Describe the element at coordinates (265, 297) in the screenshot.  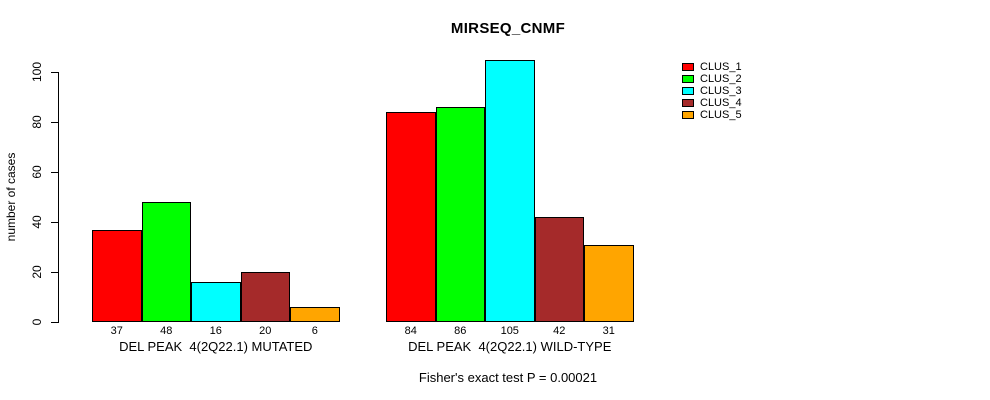
I see `bar-clus_4-group1` at that location.